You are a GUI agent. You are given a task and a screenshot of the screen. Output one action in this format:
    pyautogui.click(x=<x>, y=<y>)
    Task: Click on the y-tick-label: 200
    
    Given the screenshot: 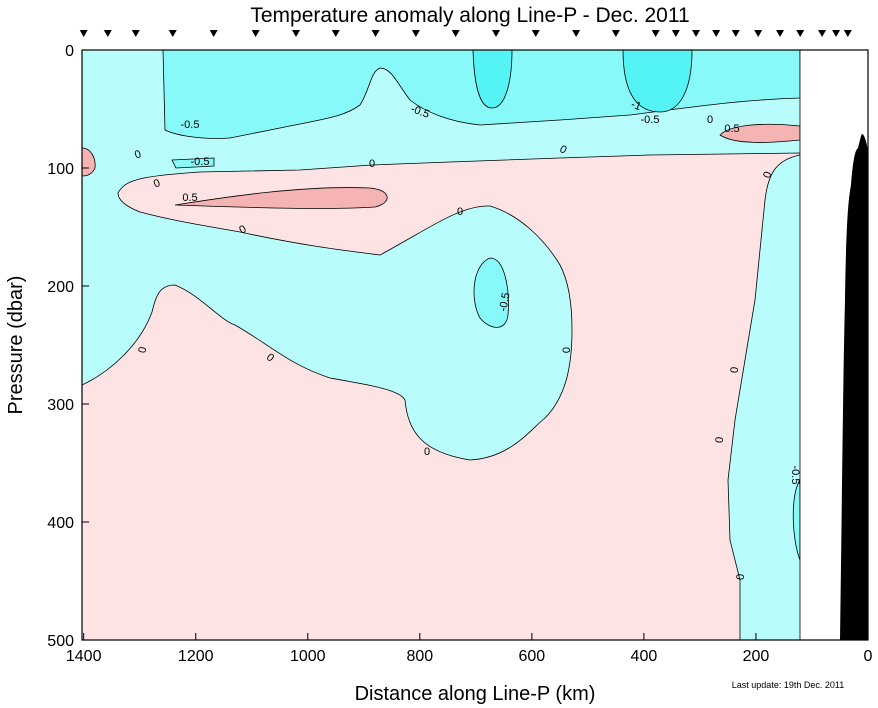 What is the action you would take?
    pyautogui.click(x=60, y=287)
    